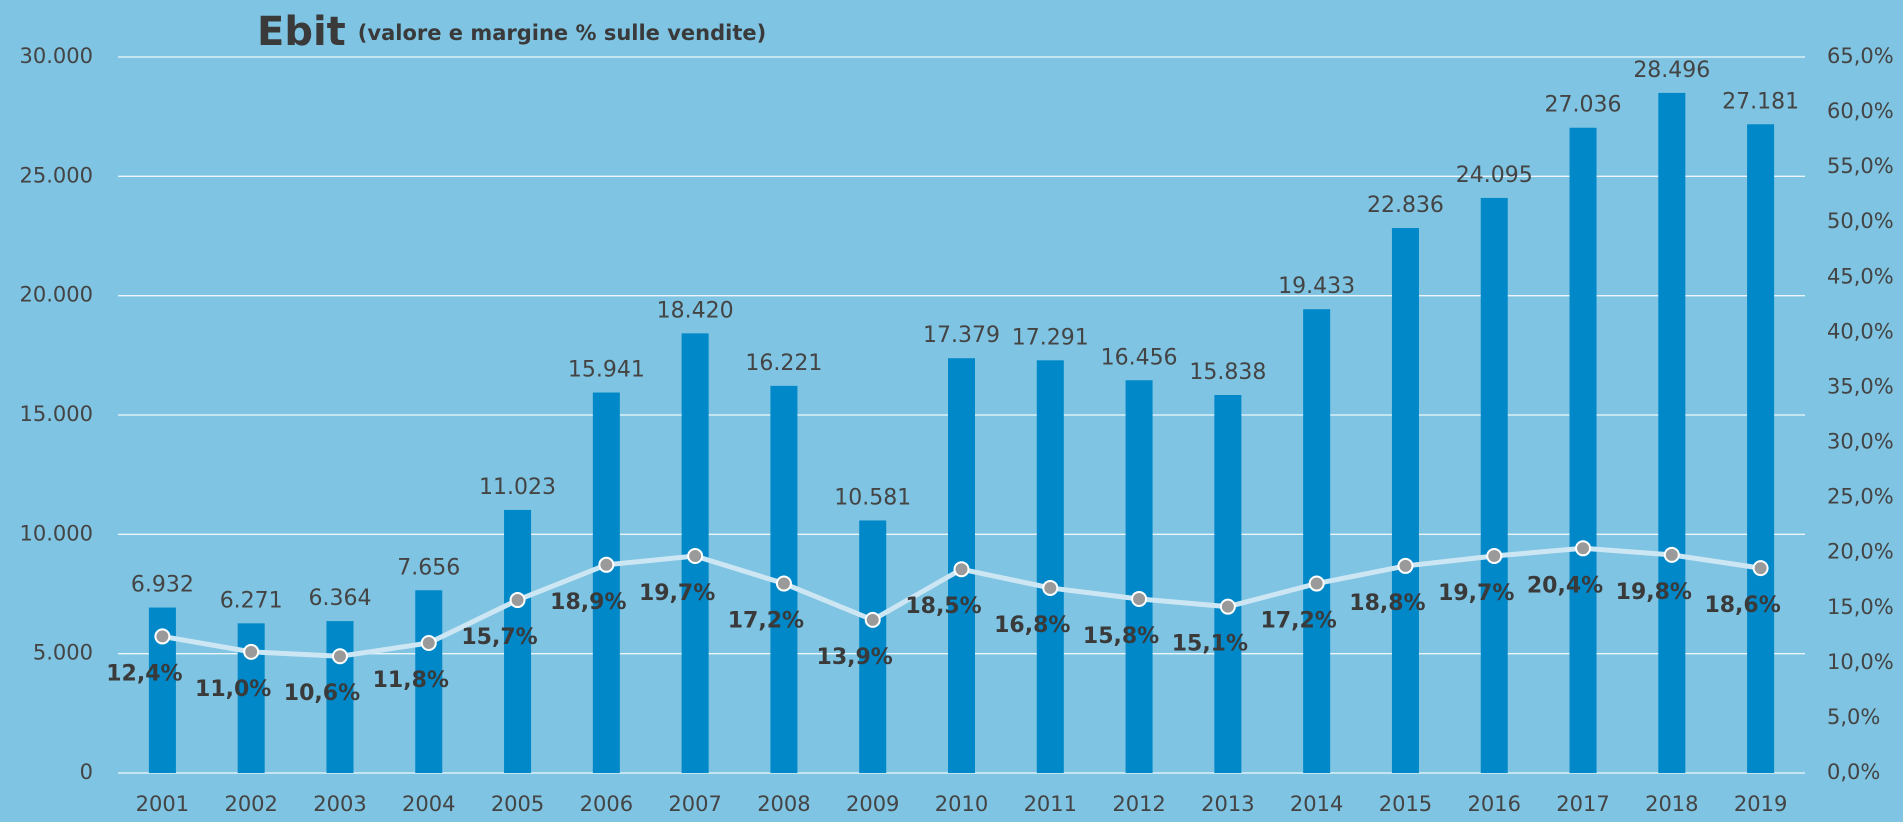 Image resolution: width=1903 pixels, height=822 pixels. What do you see at coordinates (250, 804) in the screenshot?
I see `x-tick-label: 2002` at bounding box center [250, 804].